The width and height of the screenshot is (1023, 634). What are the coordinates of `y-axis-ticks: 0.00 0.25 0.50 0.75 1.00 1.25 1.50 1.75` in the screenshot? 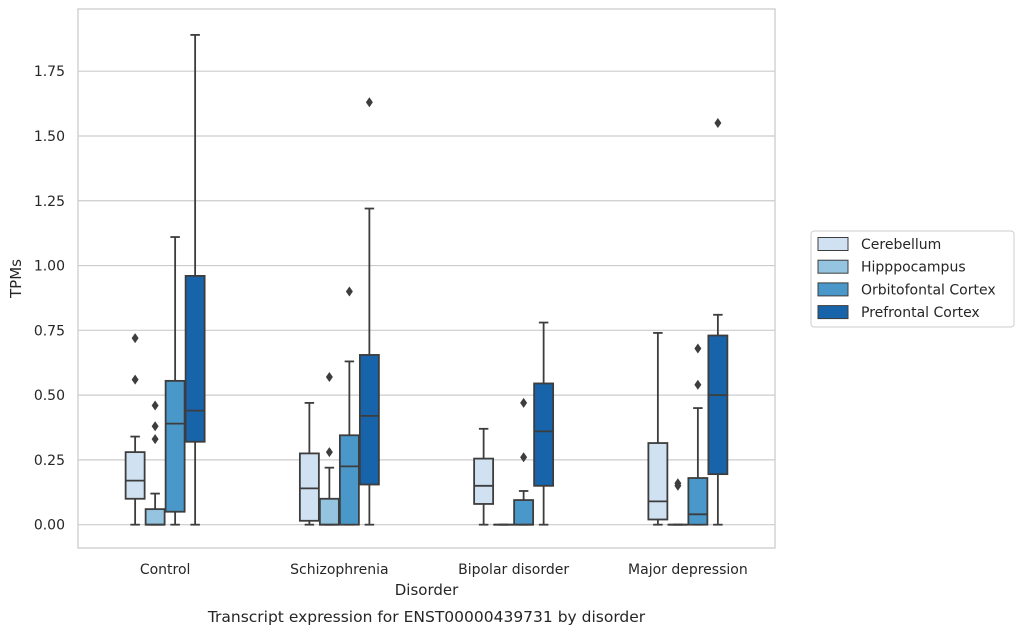 It's located at (49, 298).